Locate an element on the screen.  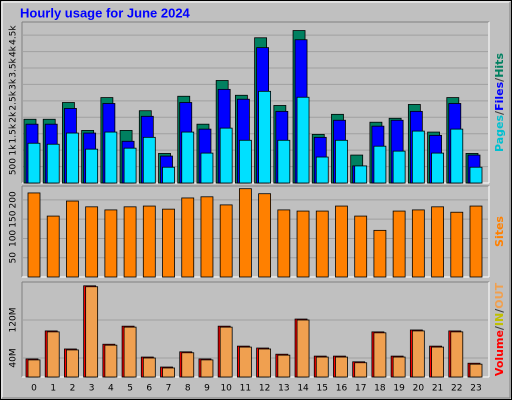
legend: Pages/Files/Hits is located at coordinates (499, 102).